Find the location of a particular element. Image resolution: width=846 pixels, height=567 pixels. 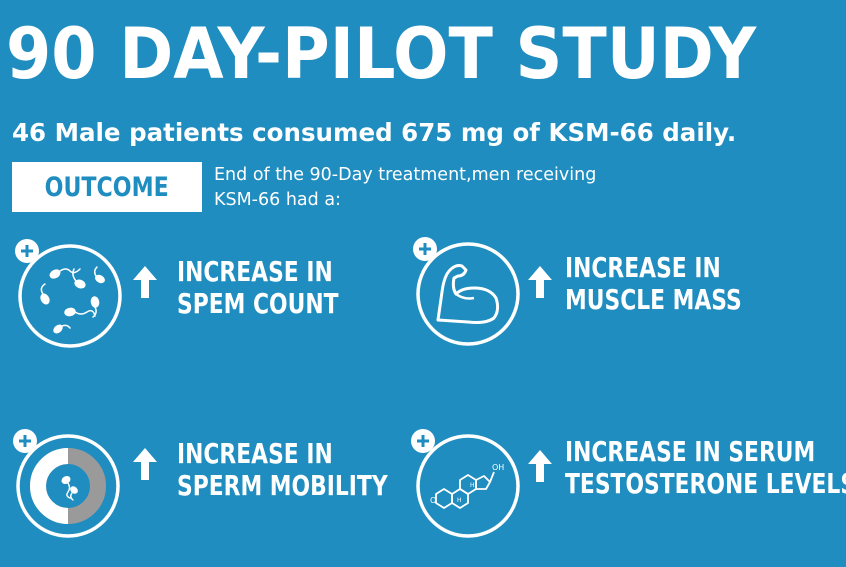

benefit-label-sperm-count: INCREASE IN SPEM COUNT is located at coordinates (257, 288).